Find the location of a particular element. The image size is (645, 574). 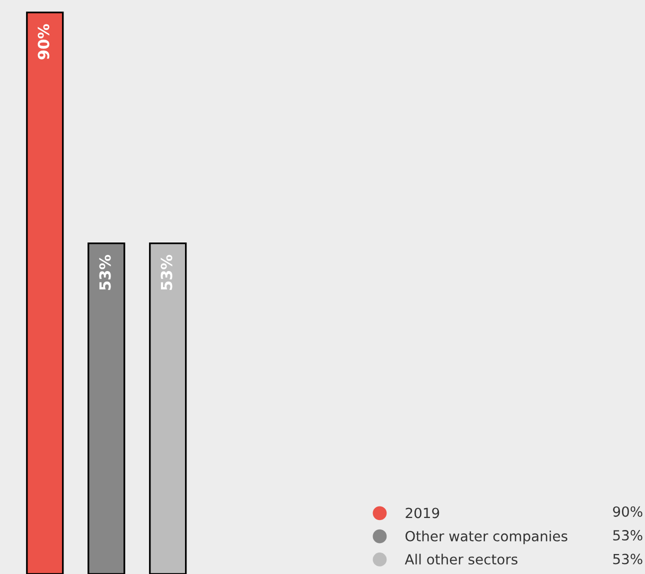

text: 90% is located at coordinates (627, 511).